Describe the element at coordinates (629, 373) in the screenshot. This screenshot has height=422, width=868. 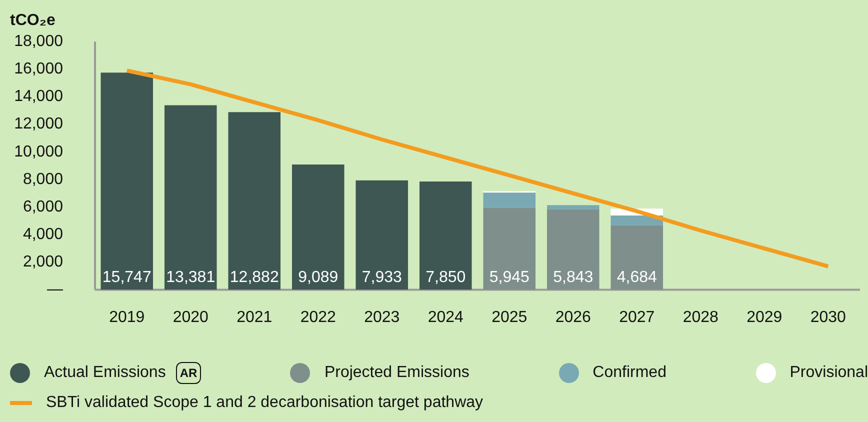
I see `legend-label: Confirmed` at that location.